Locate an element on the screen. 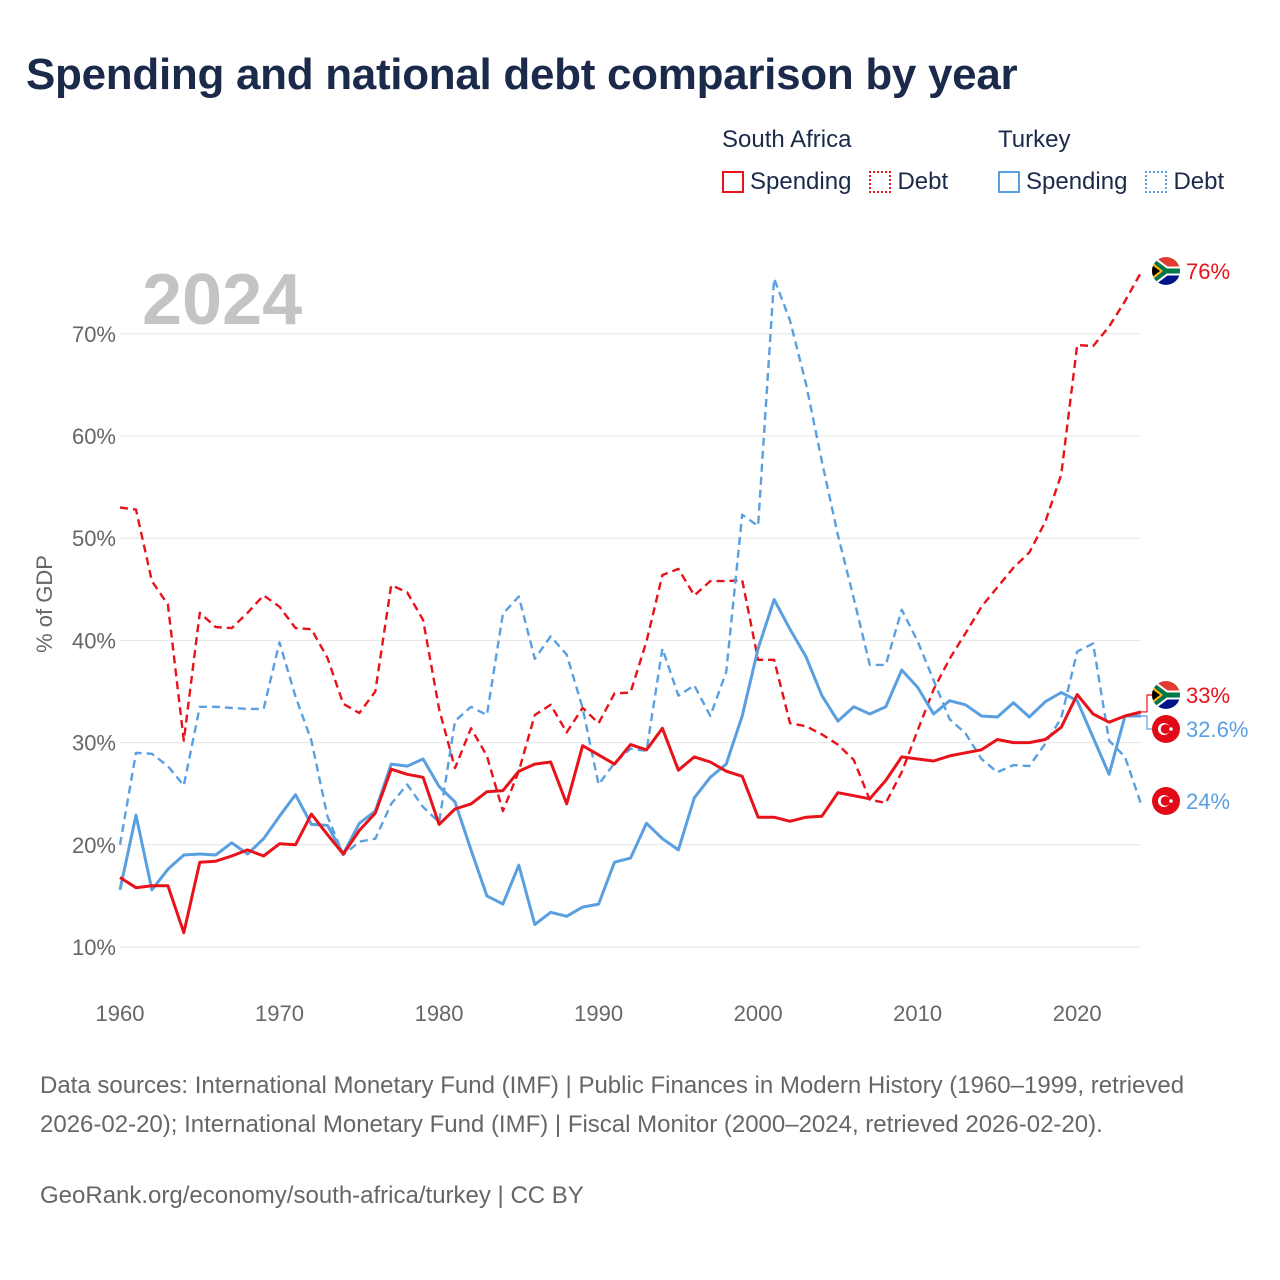 The image size is (1280, 1280). end-value-label: 32.6% is located at coordinates (1217, 729).